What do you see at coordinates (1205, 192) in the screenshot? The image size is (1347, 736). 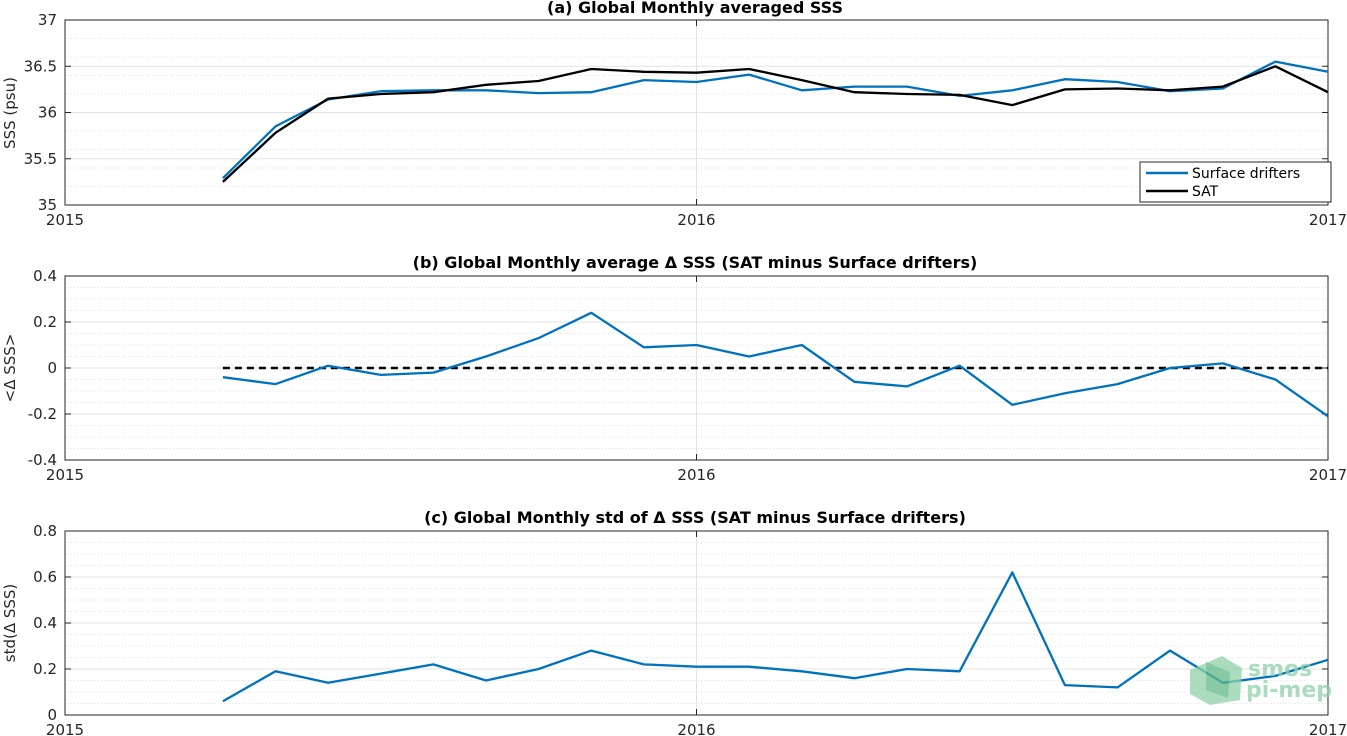 I see `legend-label-sat: SAT` at bounding box center [1205, 192].